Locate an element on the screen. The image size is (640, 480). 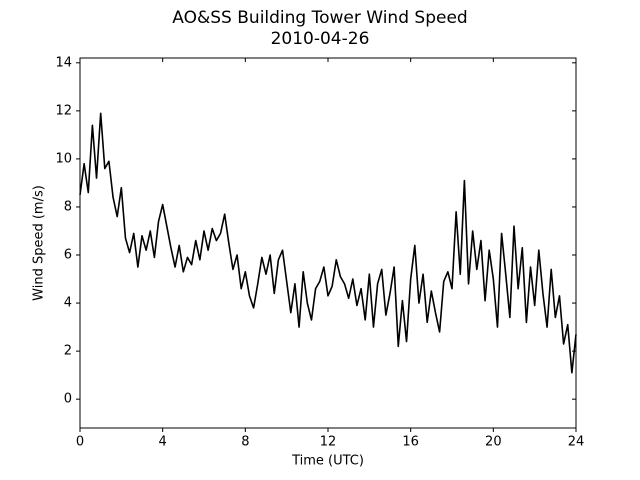
chart-title: AO&SS Building Tower Wind Speed is located at coordinates (319, 18).